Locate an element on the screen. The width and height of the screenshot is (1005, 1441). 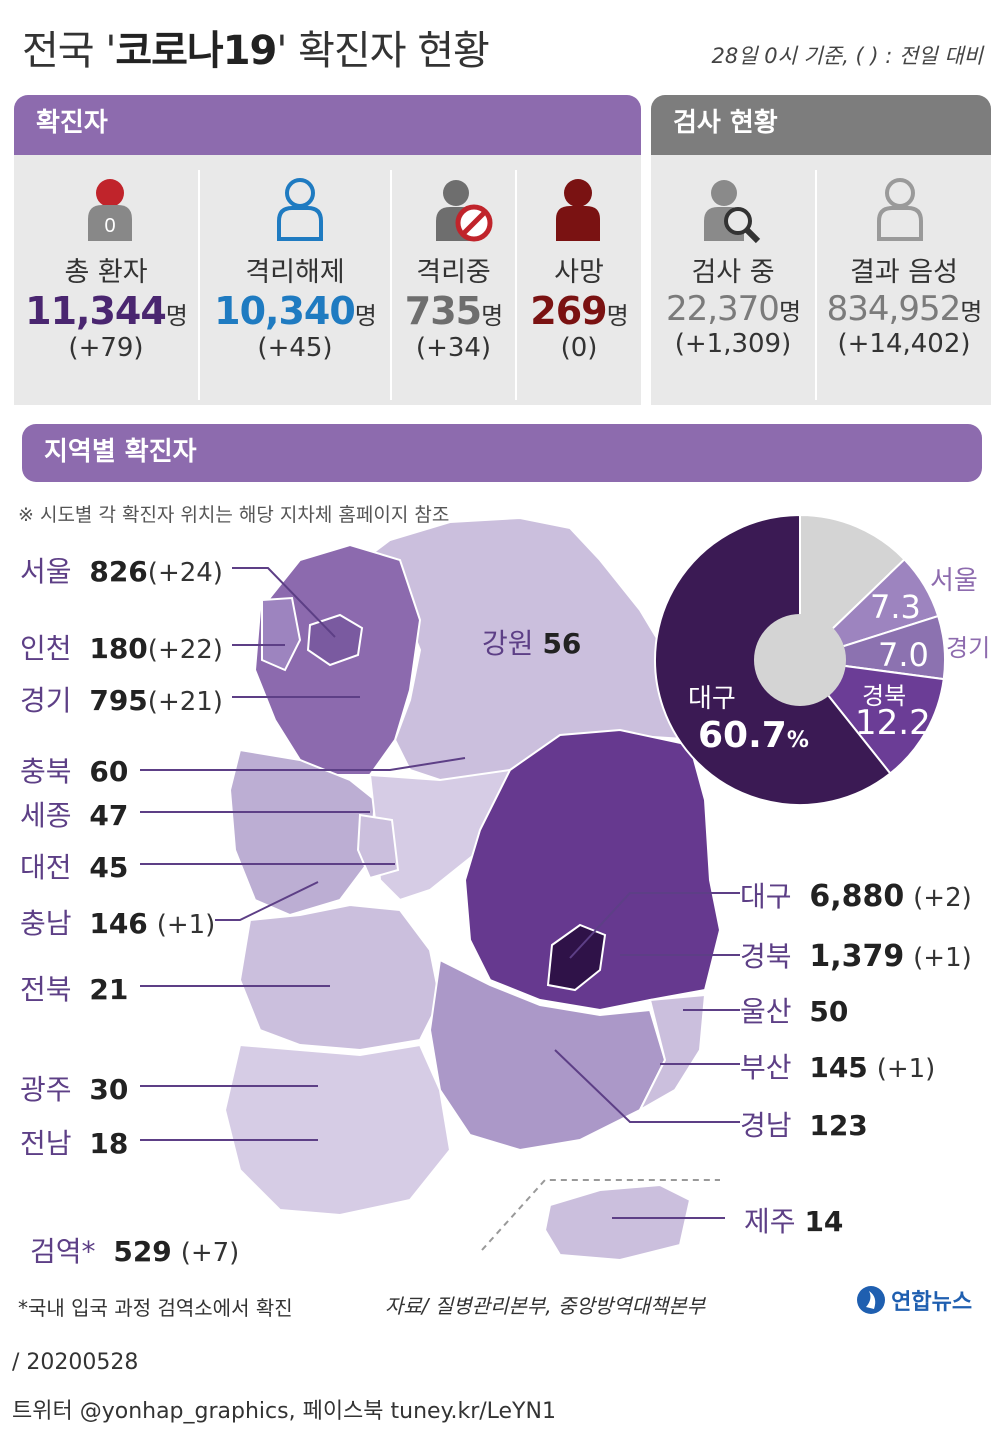
stat-value: 834,952명 is located at coordinates (904, 309).